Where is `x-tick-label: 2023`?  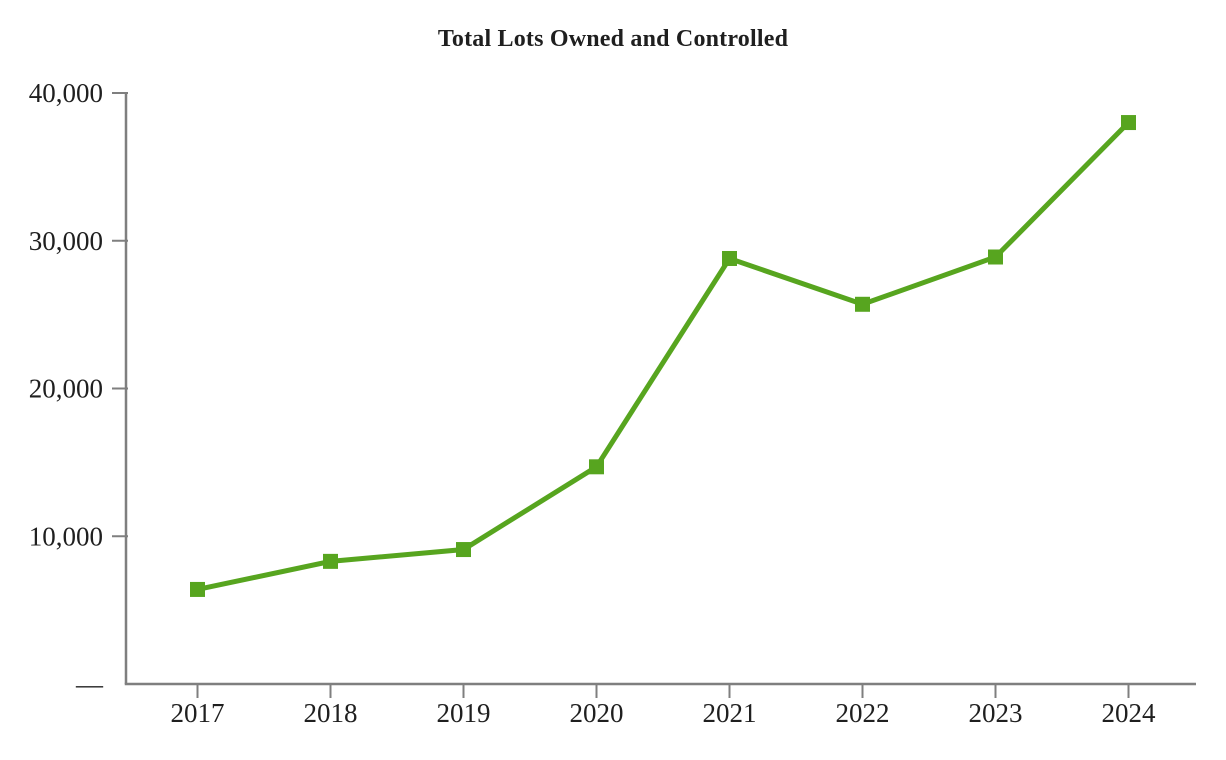
x-tick-label: 2023 is located at coordinates (996, 713).